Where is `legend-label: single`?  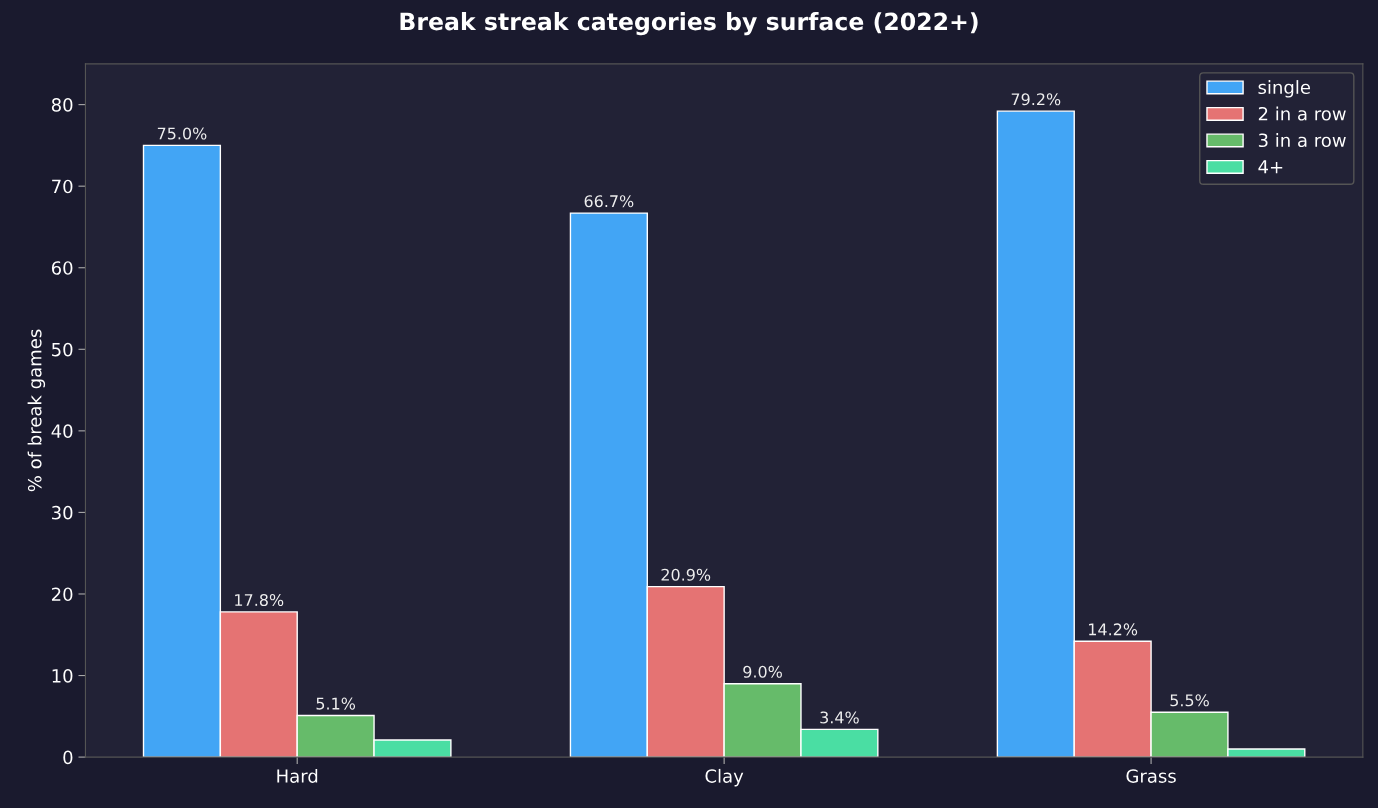
legend-label: single is located at coordinates (1284, 89).